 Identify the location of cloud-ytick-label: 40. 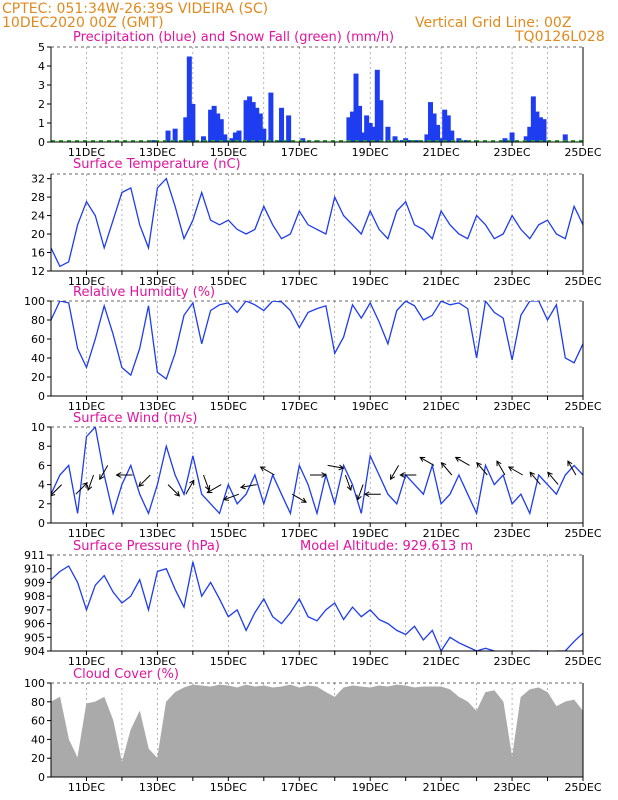
(38, 739).